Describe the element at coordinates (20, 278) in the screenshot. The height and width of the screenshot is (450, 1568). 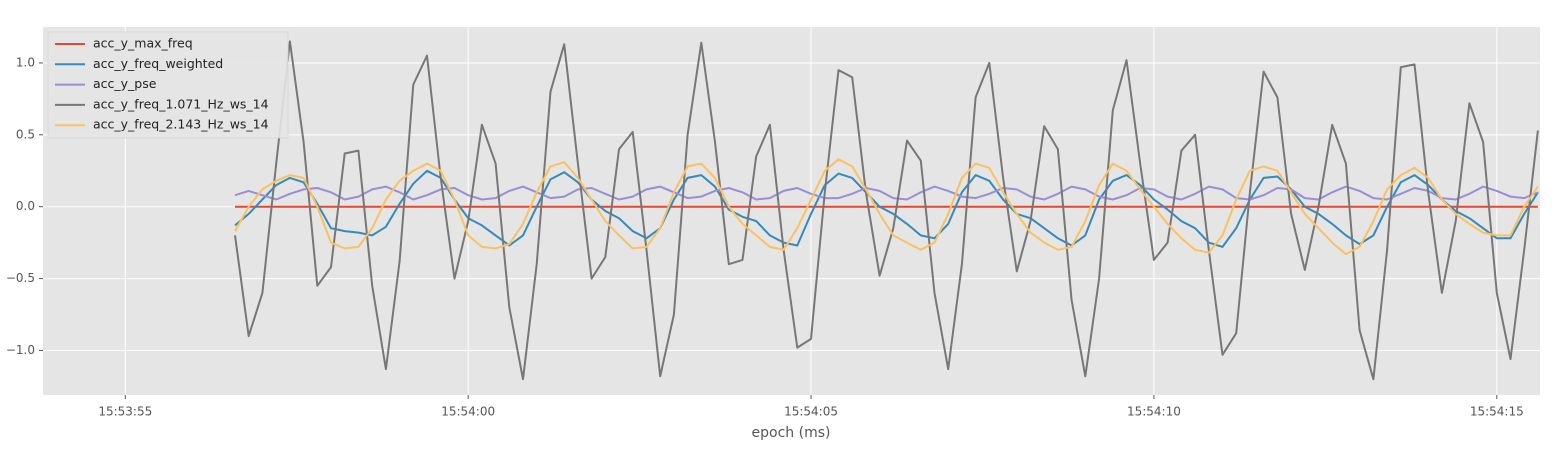
I see `y-tick-label: −0.5` at that location.